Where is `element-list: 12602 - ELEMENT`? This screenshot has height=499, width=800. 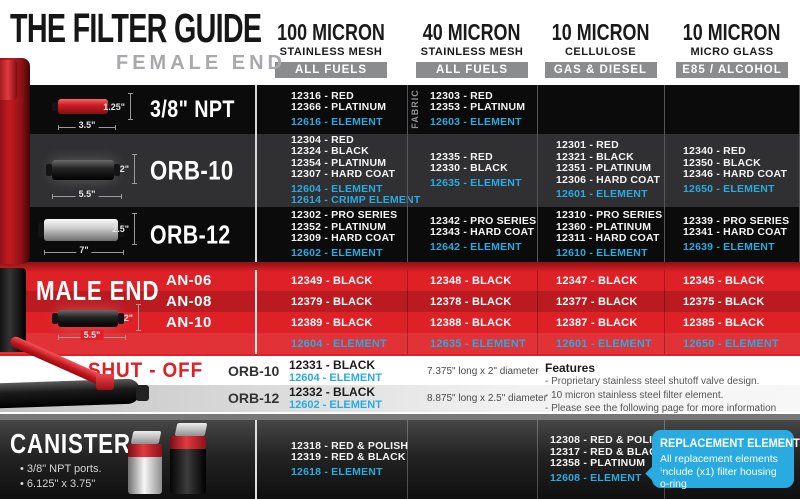
element-list: 12602 - ELEMENT is located at coordinates (349, 253).